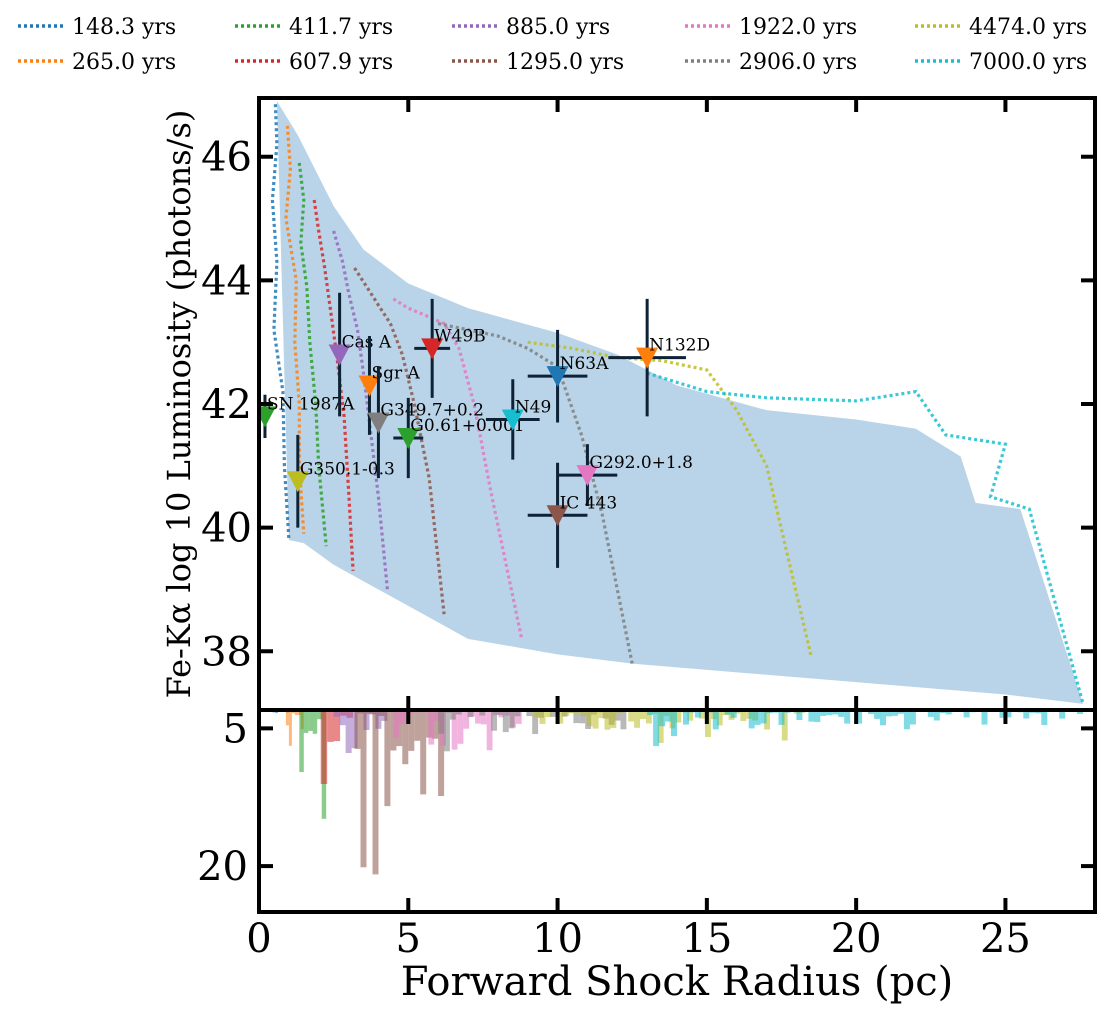 This screenshot has height=1012, width=1116. I want to click on legend-label: 885.0 yrs, so click(558, 27).